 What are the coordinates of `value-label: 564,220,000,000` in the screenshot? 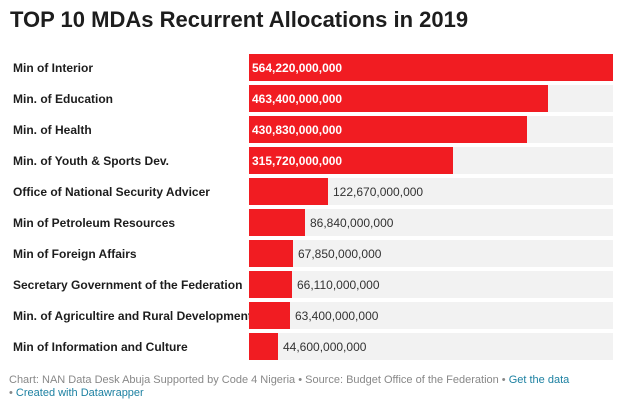 It's located at (297, 68).